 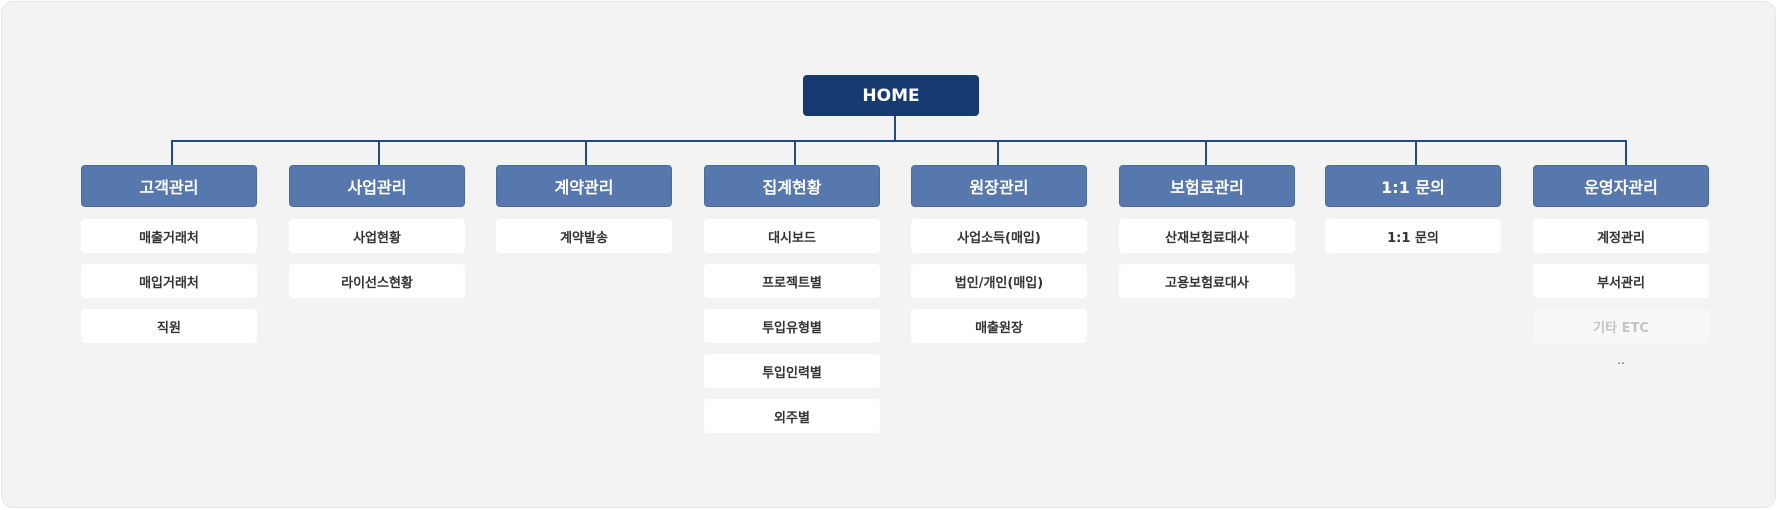 I want to click on category-operator-management: 운영자관리, so click(x=1621, y=186).